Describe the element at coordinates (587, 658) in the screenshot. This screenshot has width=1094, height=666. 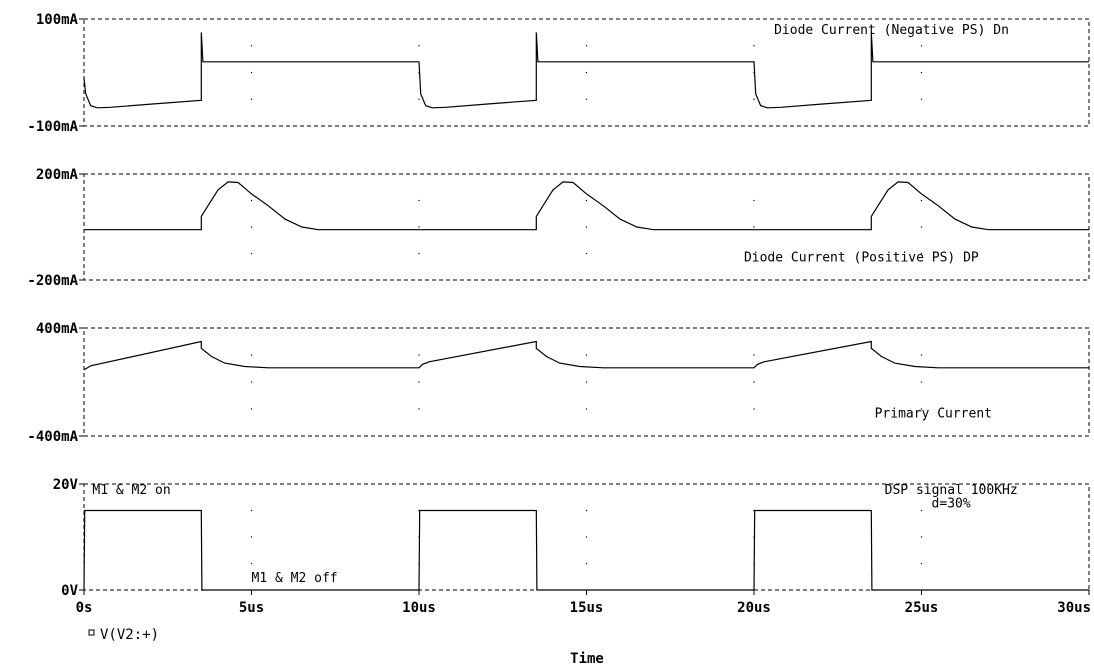
I see `x-axis-title: Time` at that location.